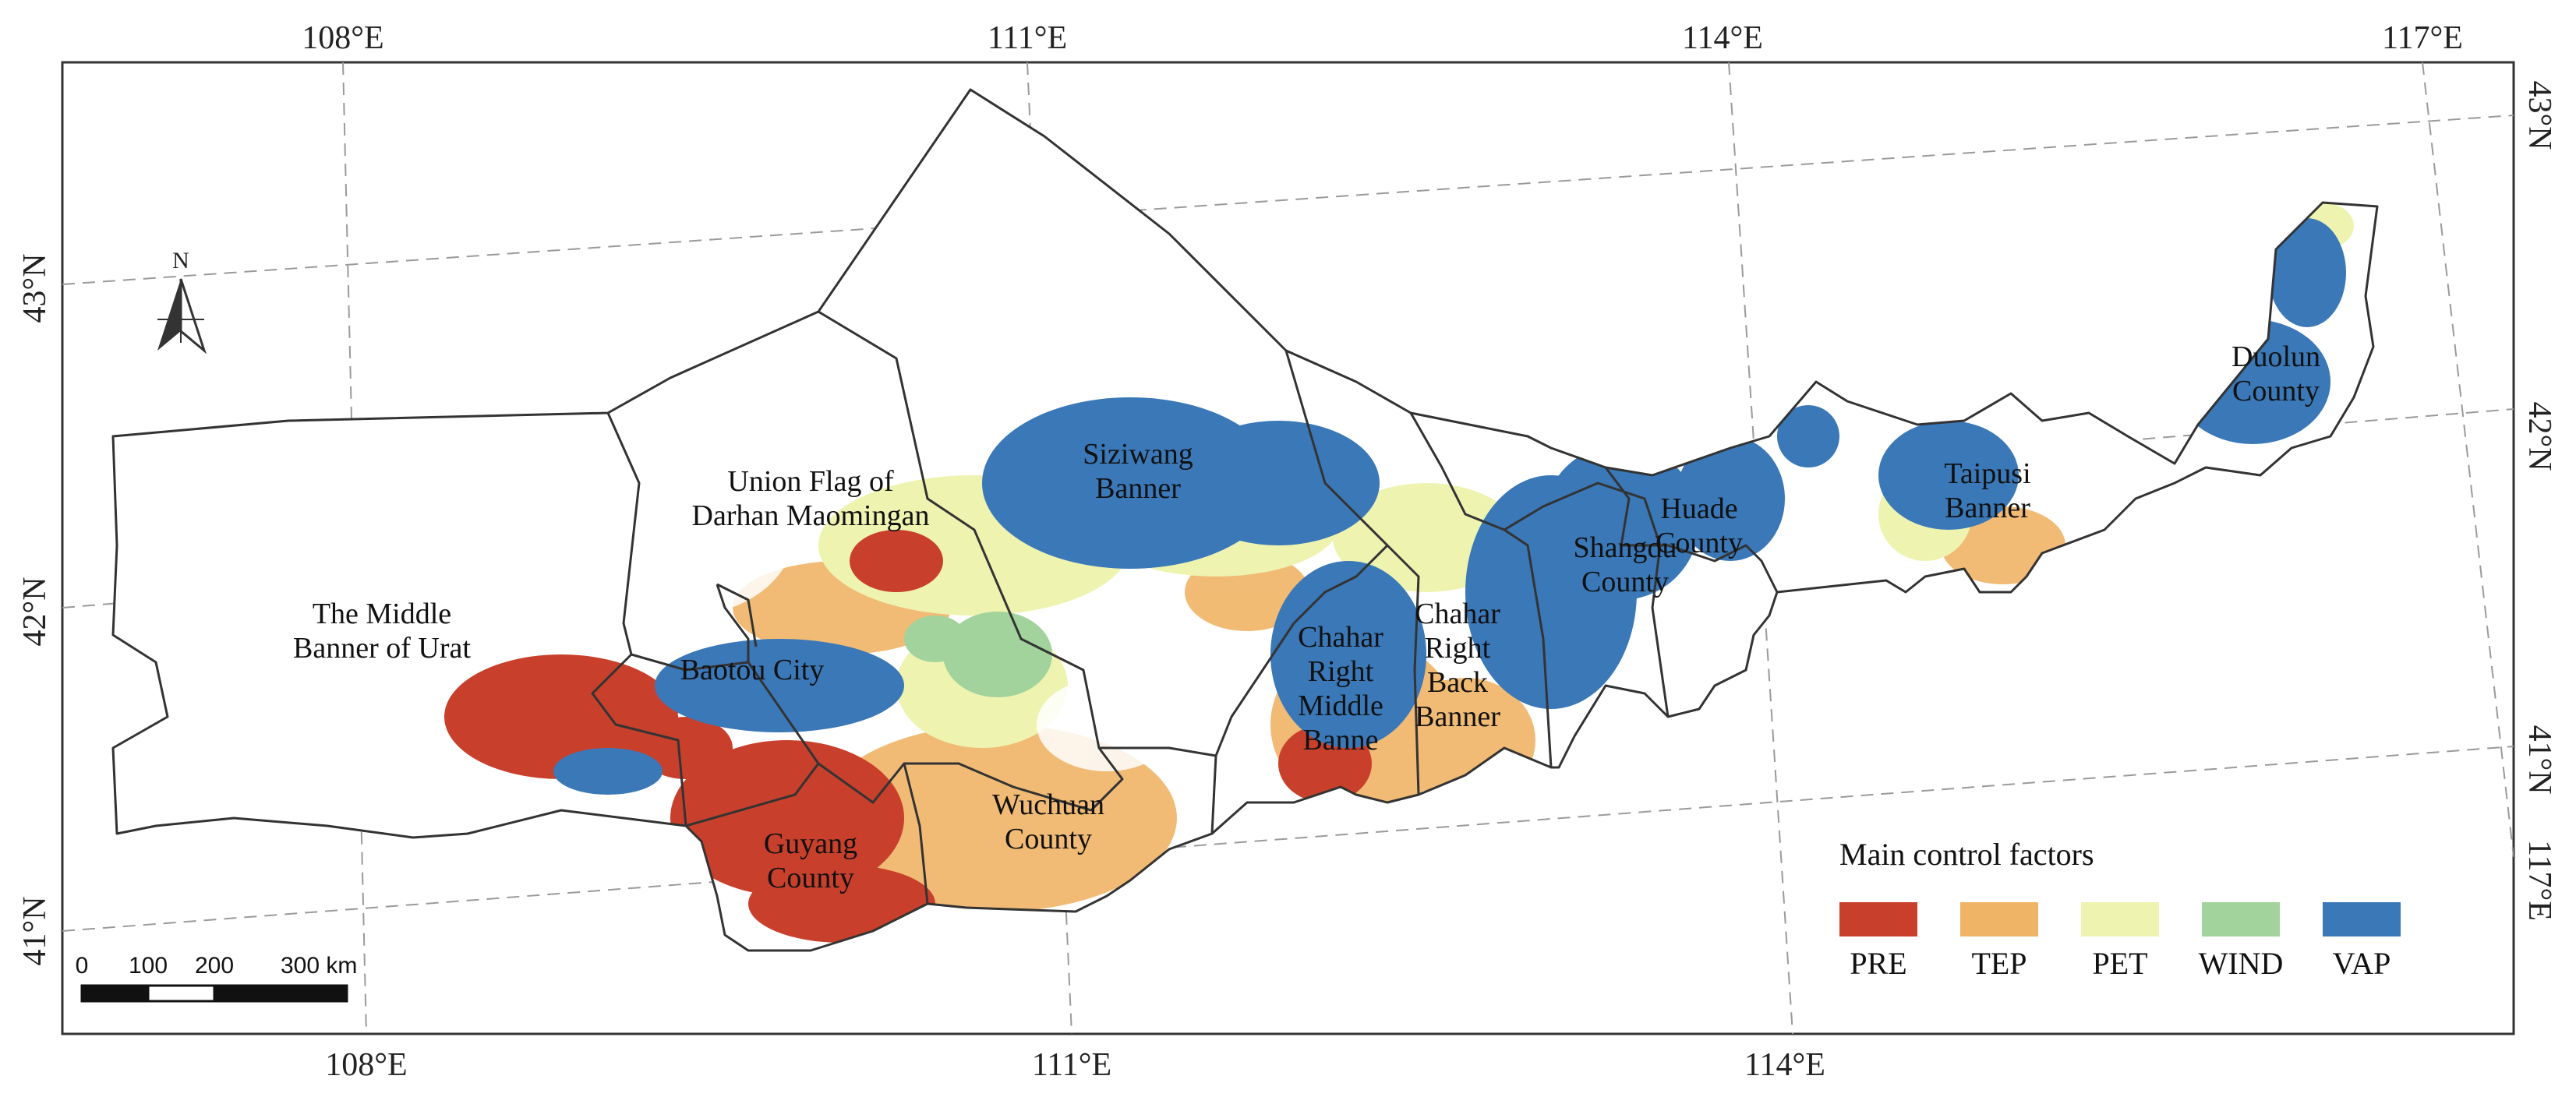 This screenshot has height=1104, width=2576. Describe the element at coordinates (810, 482) in the screenshot. I see `region-label-line: Union Flag of` at that location.